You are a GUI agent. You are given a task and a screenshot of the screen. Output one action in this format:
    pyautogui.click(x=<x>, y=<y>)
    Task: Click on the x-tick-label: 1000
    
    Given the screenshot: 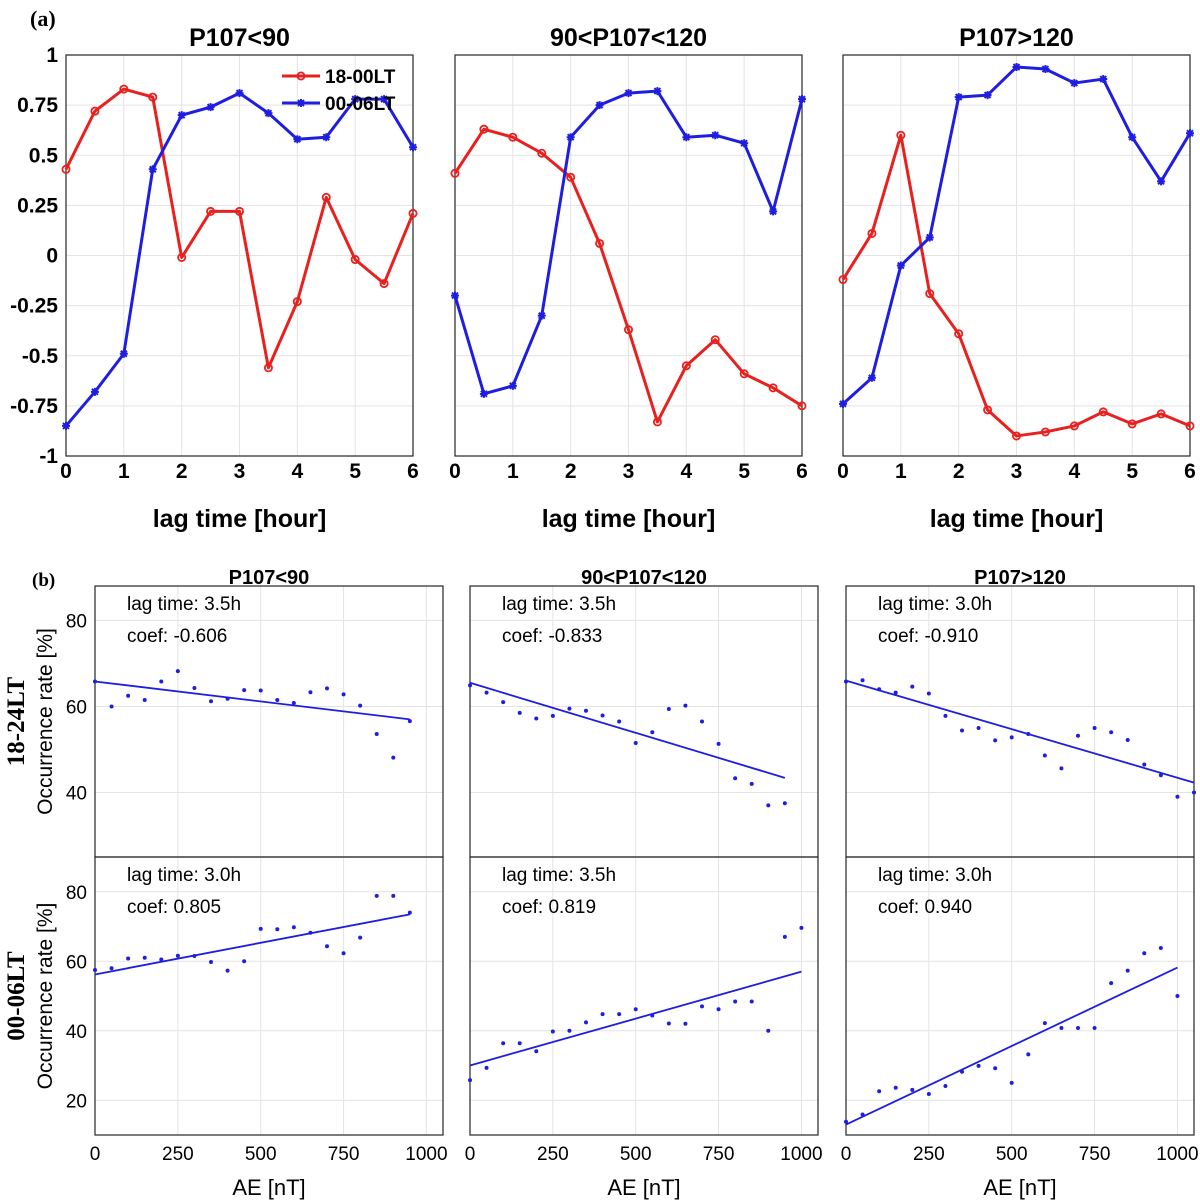 What is the action you would take?
    pyautogui.click(x=801, y=1154)
    